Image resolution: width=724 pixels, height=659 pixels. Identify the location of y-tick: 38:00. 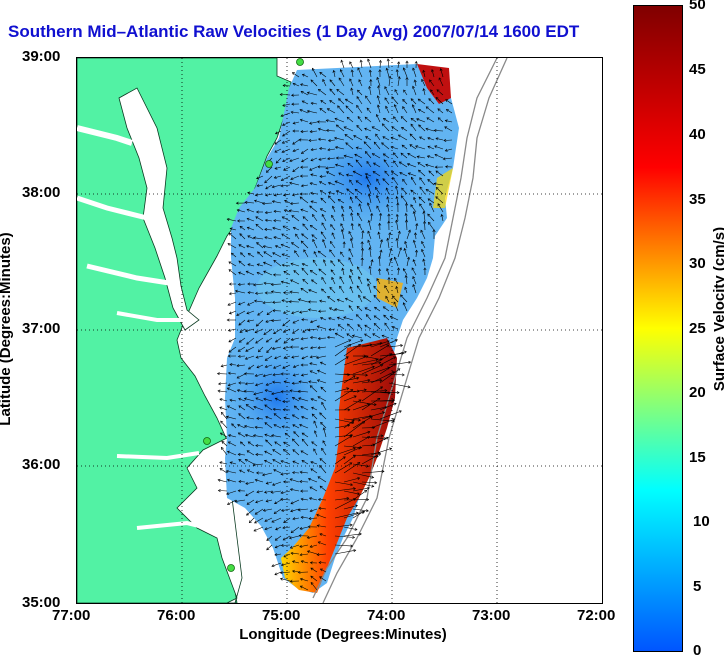
(41, 192).